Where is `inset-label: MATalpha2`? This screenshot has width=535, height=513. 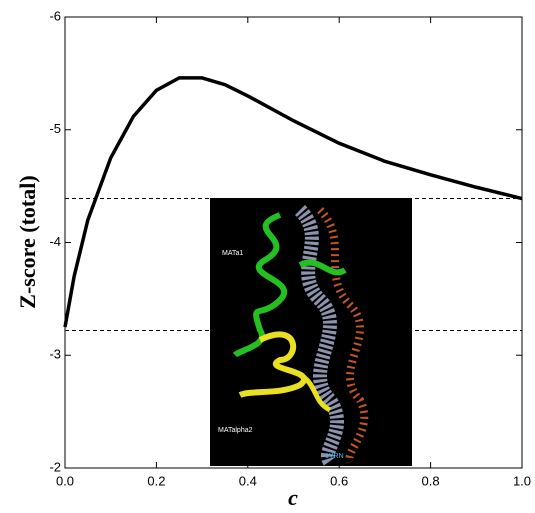 inset-label: MATalpha2 is located at coordinates (235, 430).